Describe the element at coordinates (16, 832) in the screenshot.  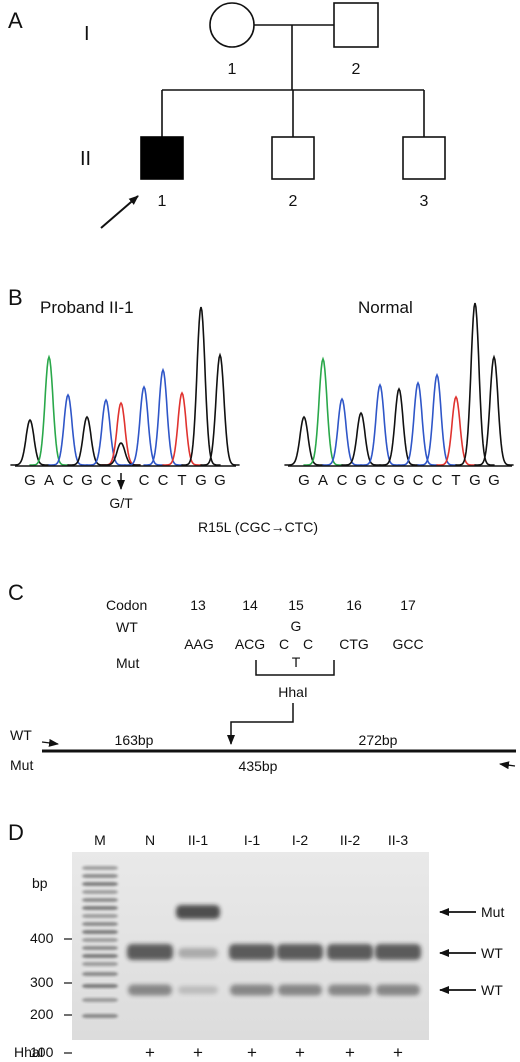
I see `panel-d-letter: D` at that location.